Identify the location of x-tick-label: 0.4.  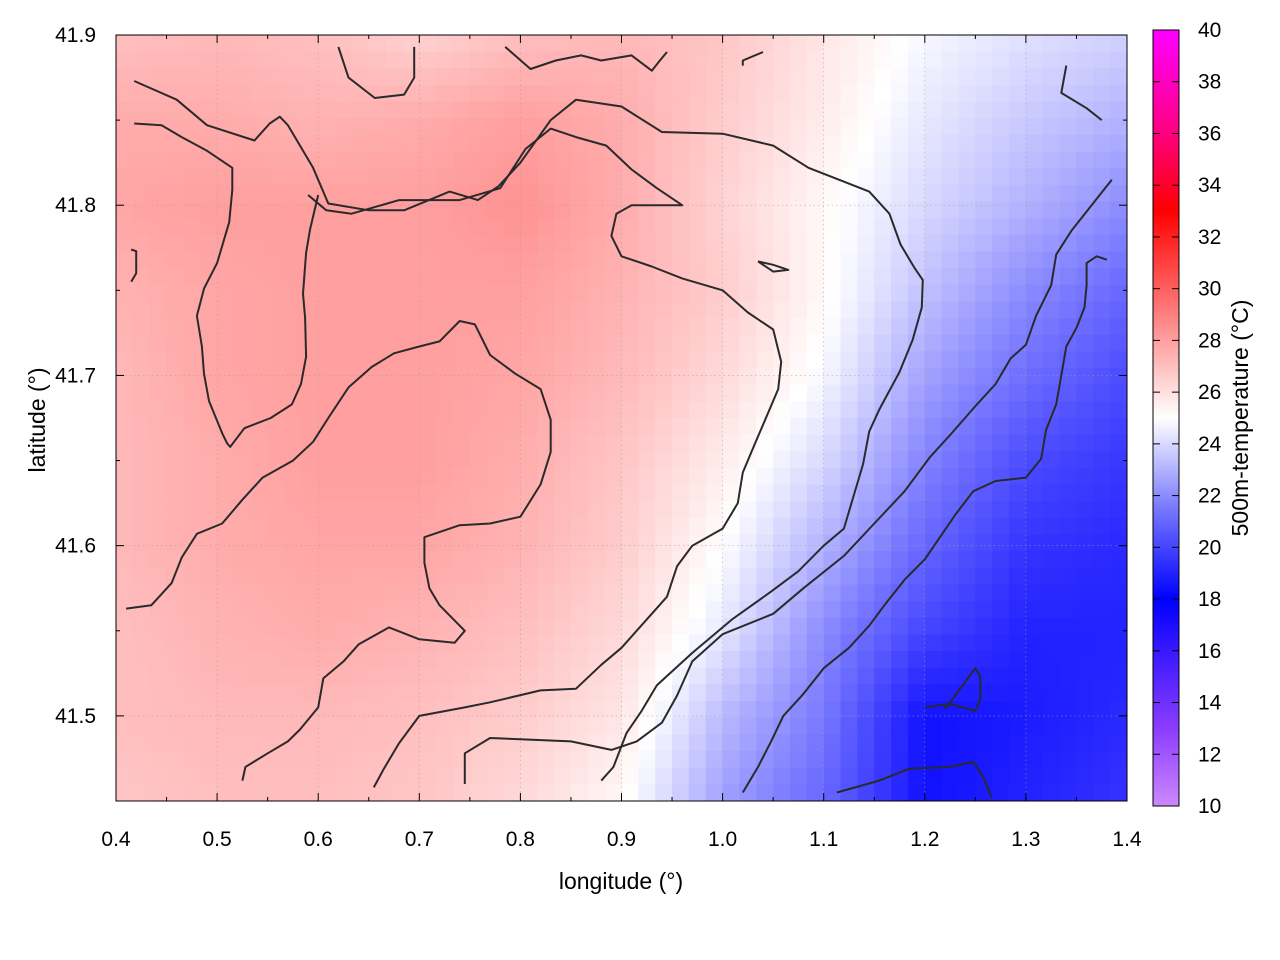
(116, 839).